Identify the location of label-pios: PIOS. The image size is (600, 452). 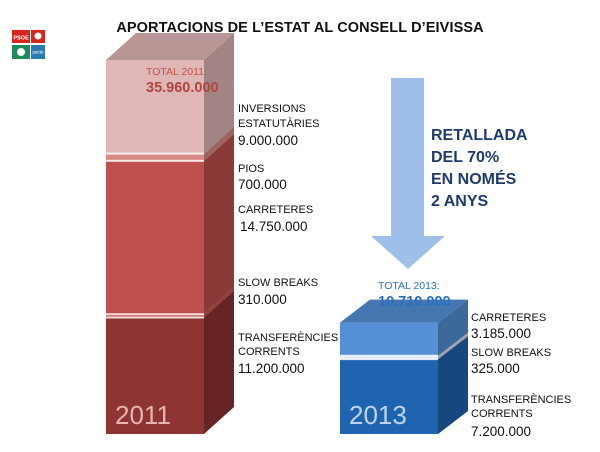
(251, 169).